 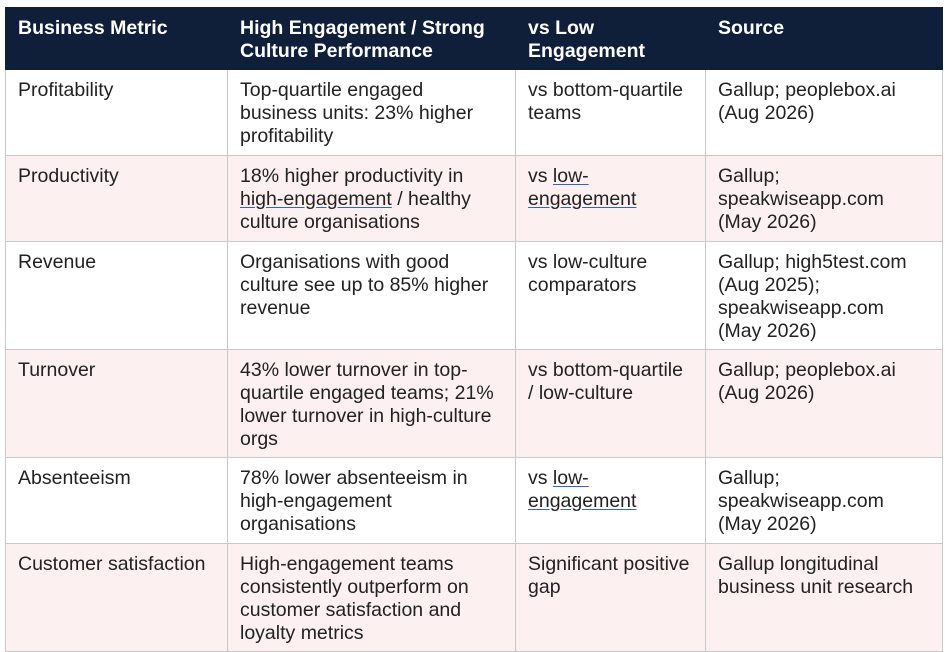 I want to click on cell-comparison: vs low-culture comparators, so click(x=610, y=295).